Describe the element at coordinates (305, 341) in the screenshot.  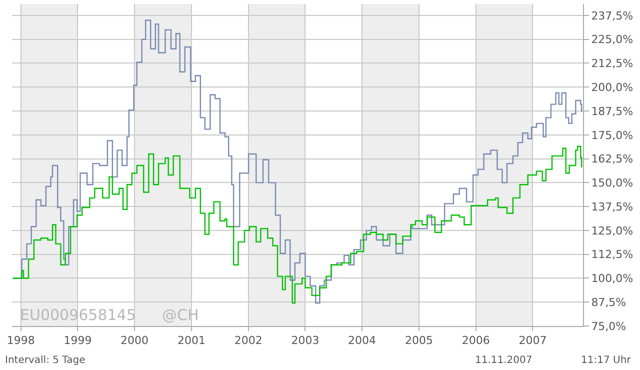
I see `x-tick-label: 2003` at that location.